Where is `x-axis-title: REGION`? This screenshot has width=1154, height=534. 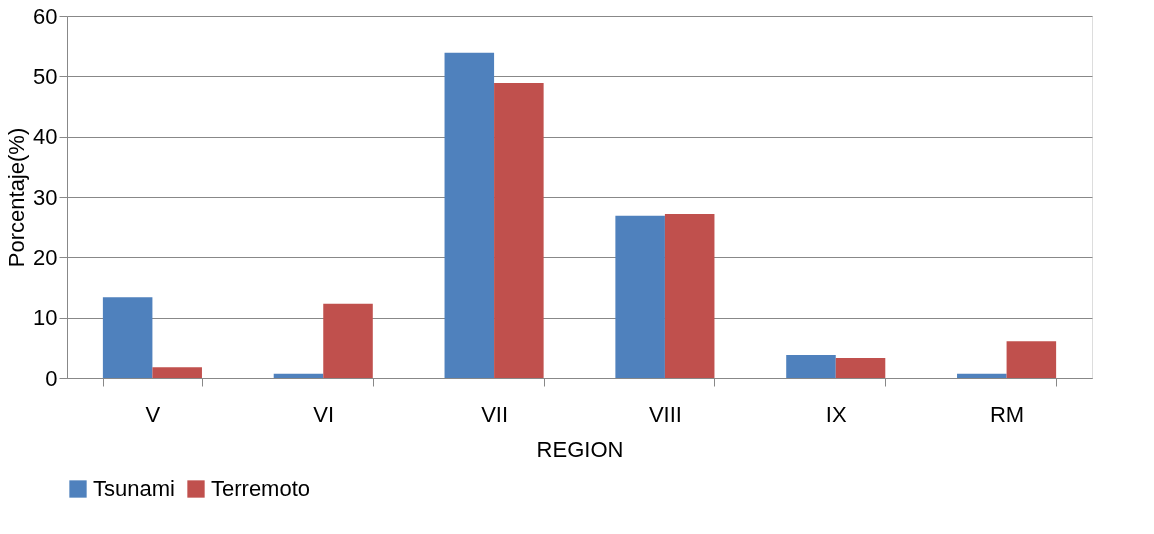 x-axis-title: REGION is located at coordinates (580, 449).